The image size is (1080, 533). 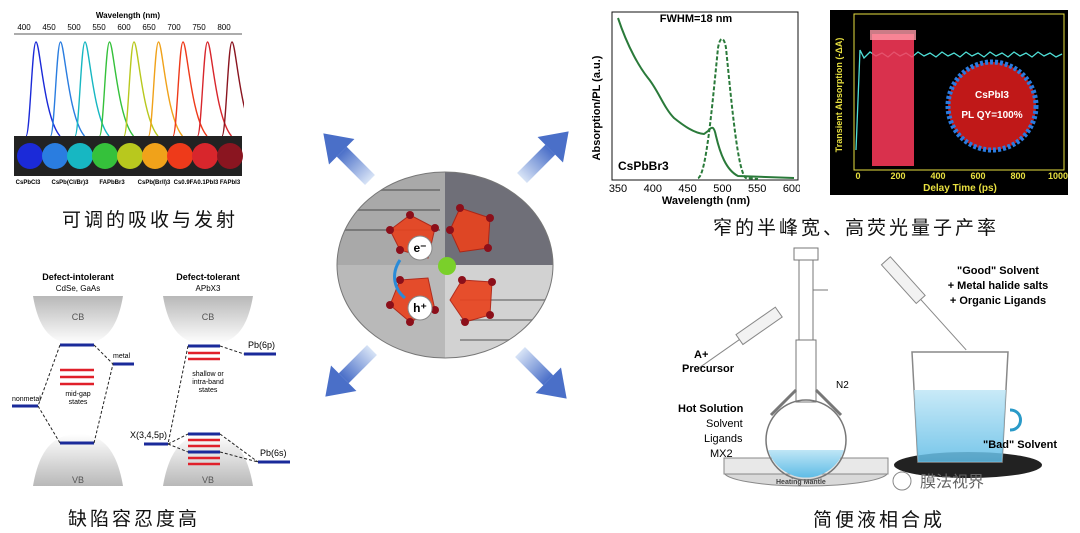 I want to click on perovskite-ellipse: e⁻ h⁺, so click(x=445, y=265).